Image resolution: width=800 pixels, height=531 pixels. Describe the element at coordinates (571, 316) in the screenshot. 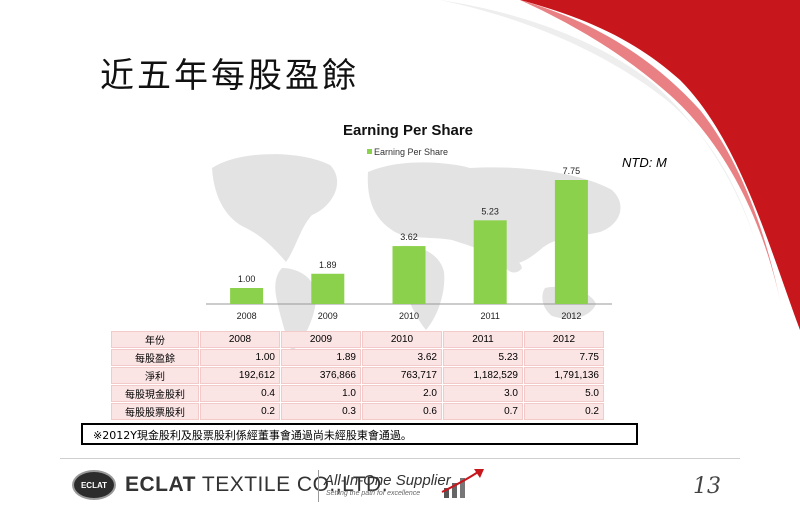

I see `x-tick-2012: 2012` at that location.